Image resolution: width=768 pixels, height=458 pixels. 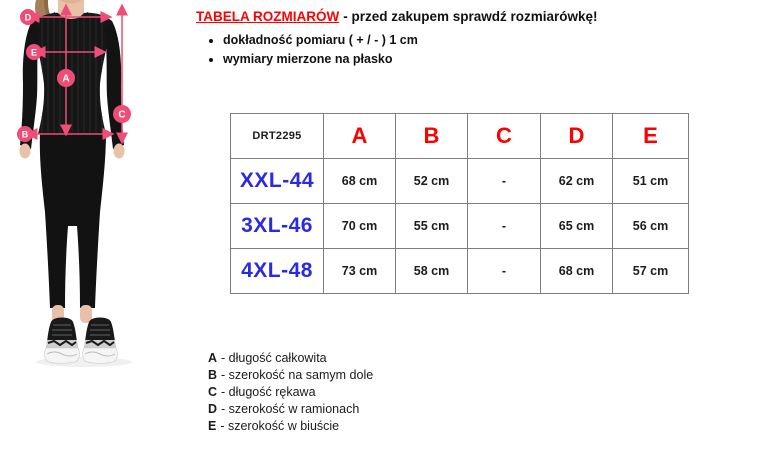 I want to click on badge-E, so click(x=34, y=52).